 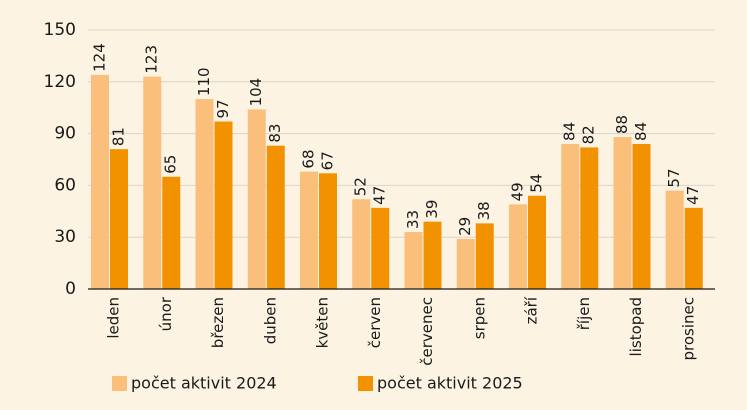 I want to click on y-tick-label: 0, so click(x=70, y=289).